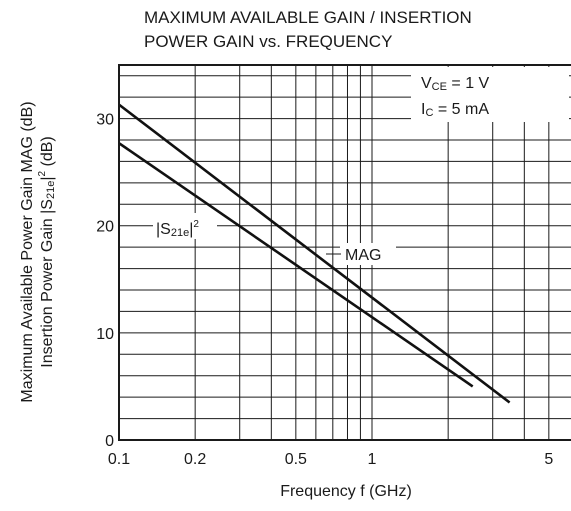 The height and width of the screenshot is (511, 571). I want to click on x-tick-label: 0.1, so click(119, 459).